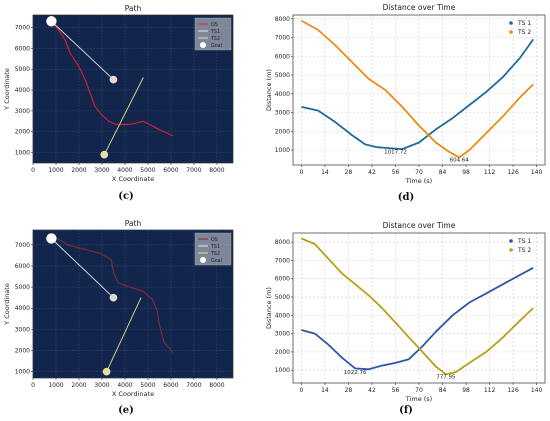 This screenshot has height=421, width=550. Describe the element at coordinates (446, 377) in the screenshot. I see `min-distance-label: 777.95` at that location.